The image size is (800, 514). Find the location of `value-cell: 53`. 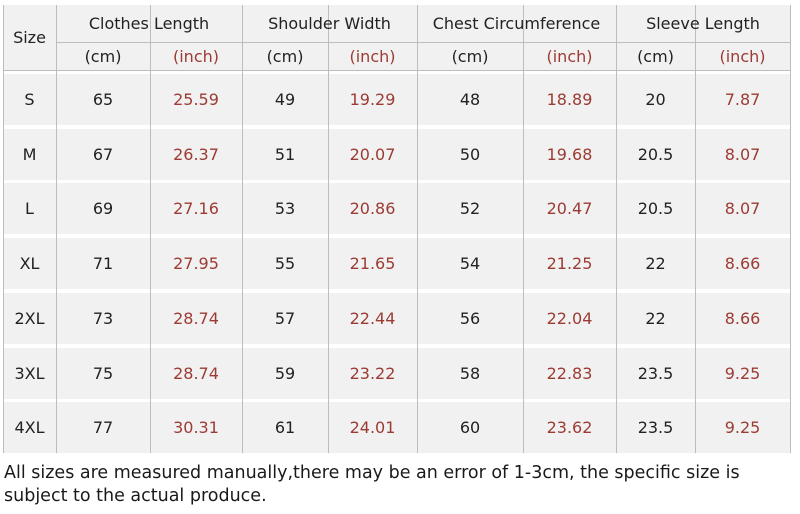

value-cell: 53 is located at coordinates (285, 209).